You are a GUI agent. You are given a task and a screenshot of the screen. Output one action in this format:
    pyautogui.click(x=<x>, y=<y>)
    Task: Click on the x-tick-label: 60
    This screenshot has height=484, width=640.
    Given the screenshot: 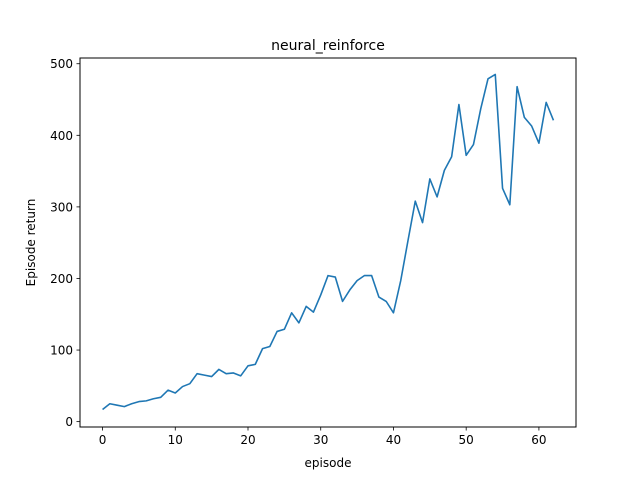 What is the action you would take?
    pyautogui.click(x=538, y=440)
    